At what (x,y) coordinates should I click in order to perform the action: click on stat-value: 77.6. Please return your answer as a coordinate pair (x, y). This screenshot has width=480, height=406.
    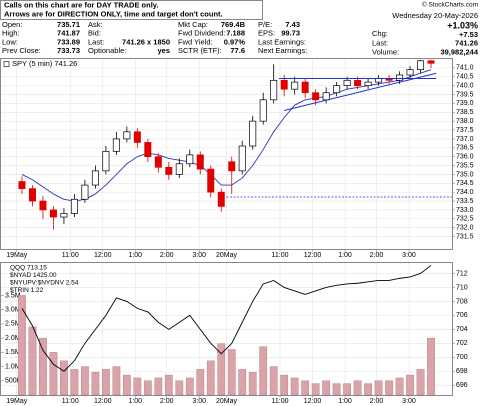
    Looking at the image, I should click on (237, 50).